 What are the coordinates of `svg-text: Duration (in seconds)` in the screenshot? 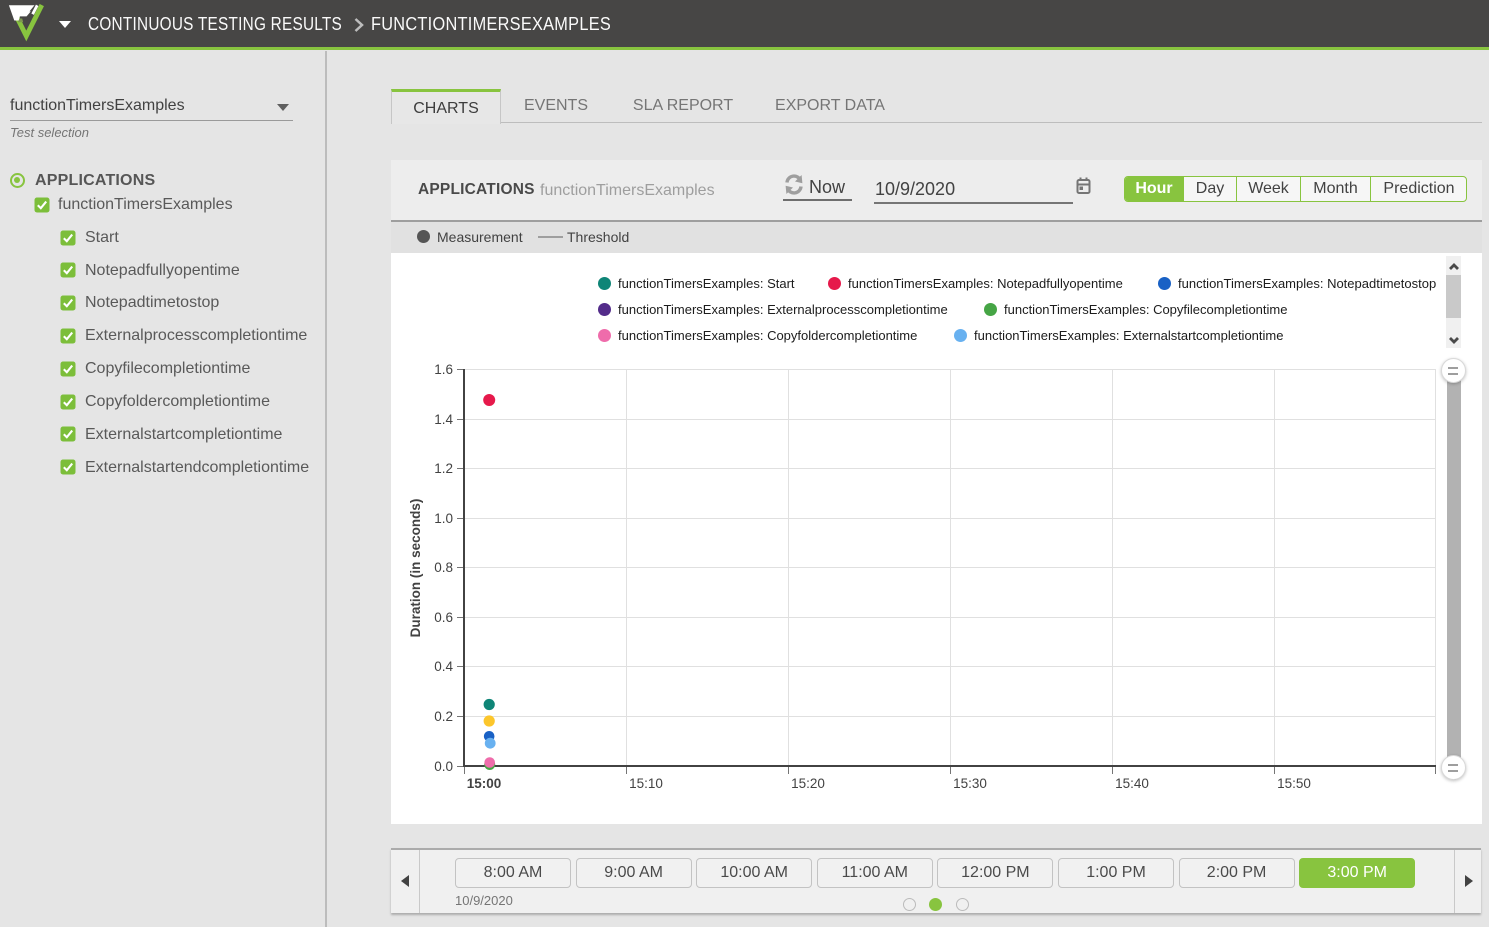 It's located at (415, 568).